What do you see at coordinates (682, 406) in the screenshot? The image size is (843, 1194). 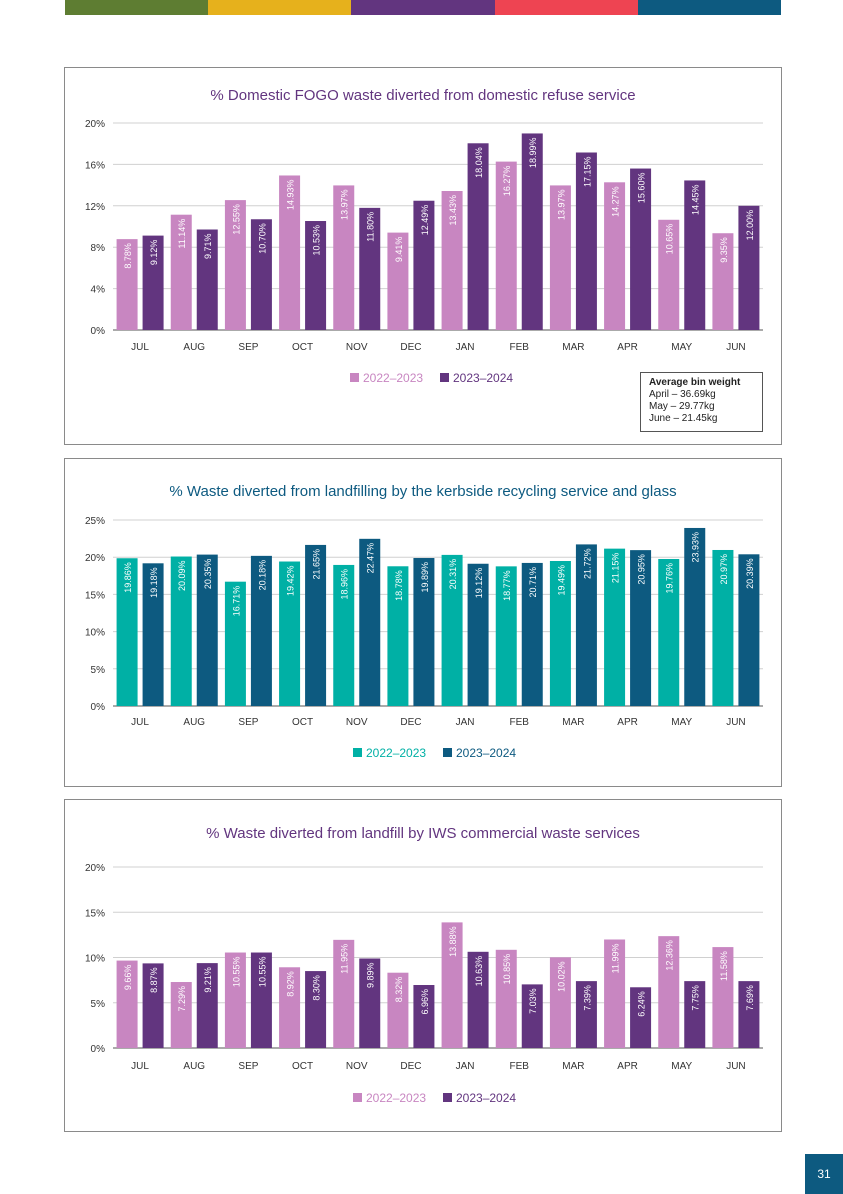 I see `note-line: May – 29.77kg` at bounding box center [682, 406].